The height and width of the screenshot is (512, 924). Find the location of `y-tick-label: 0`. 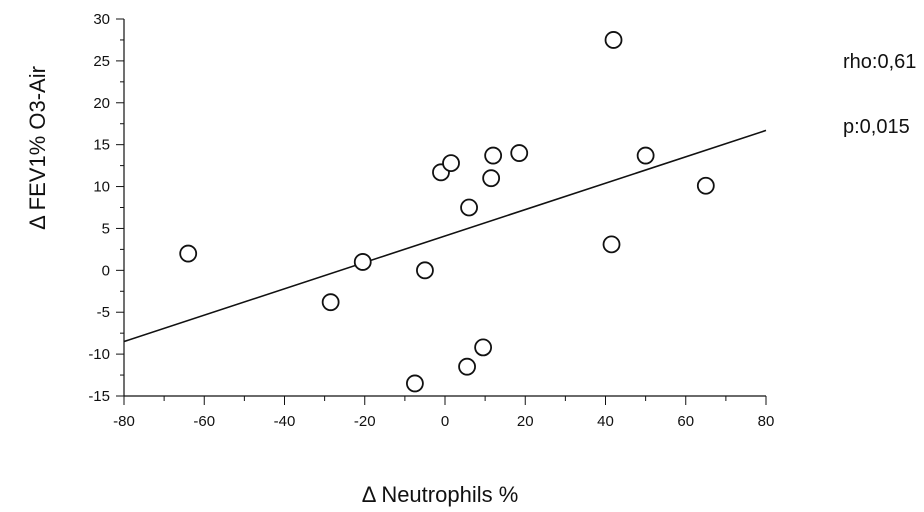

y-tick-label: 0 is located at coordinates (106, 270).